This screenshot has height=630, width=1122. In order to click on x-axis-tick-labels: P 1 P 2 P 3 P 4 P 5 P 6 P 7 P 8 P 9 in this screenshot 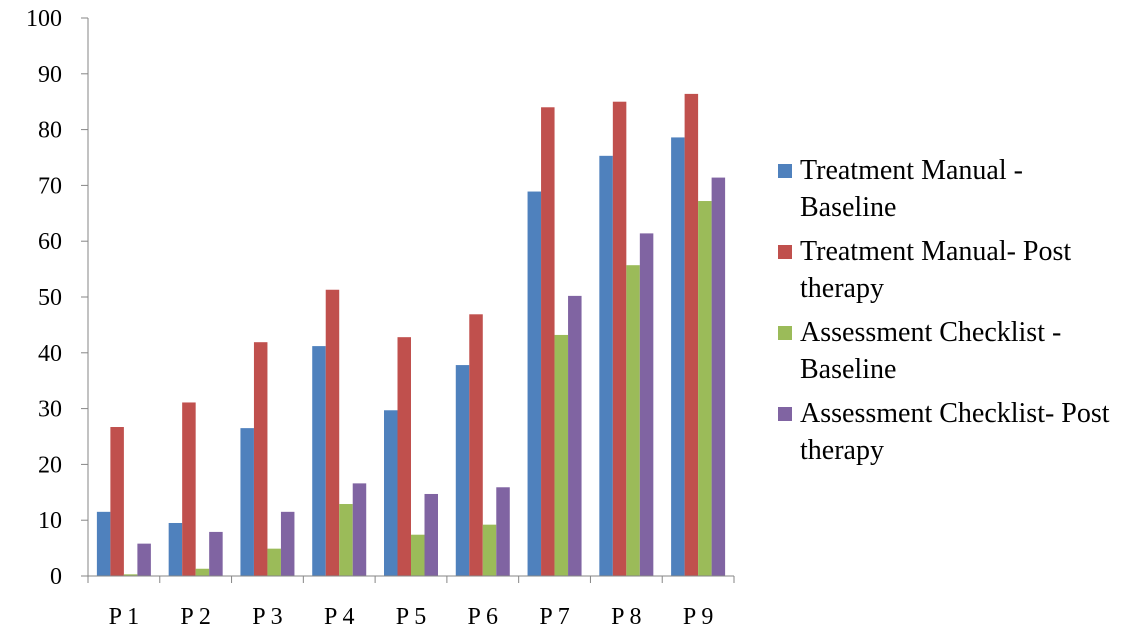, I will do `click(411, 617)`.